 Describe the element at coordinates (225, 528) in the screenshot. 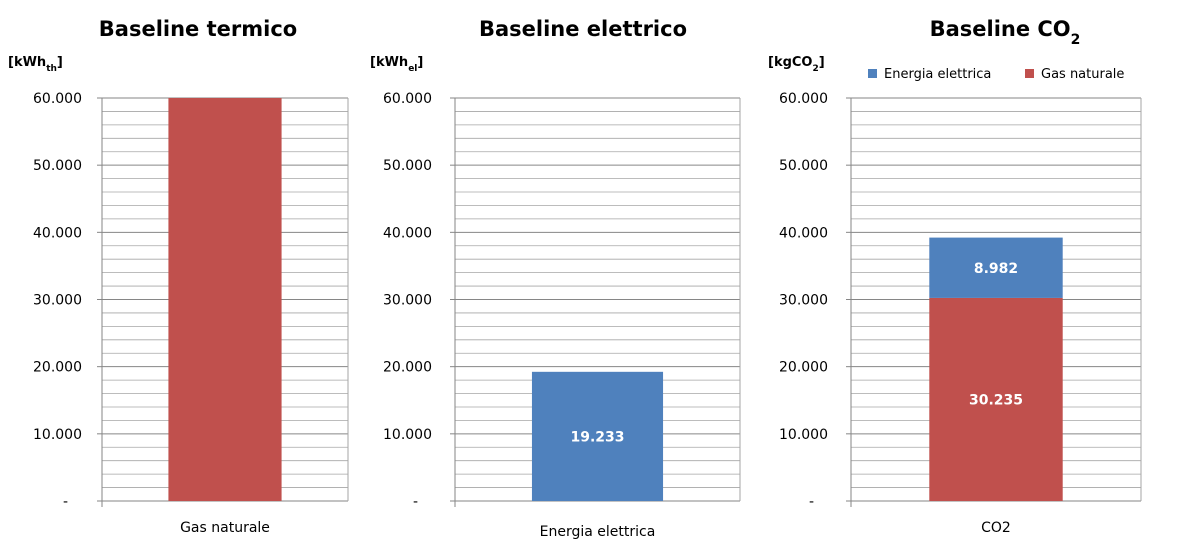

I see `x-category-label: Gas naturale` at that location.